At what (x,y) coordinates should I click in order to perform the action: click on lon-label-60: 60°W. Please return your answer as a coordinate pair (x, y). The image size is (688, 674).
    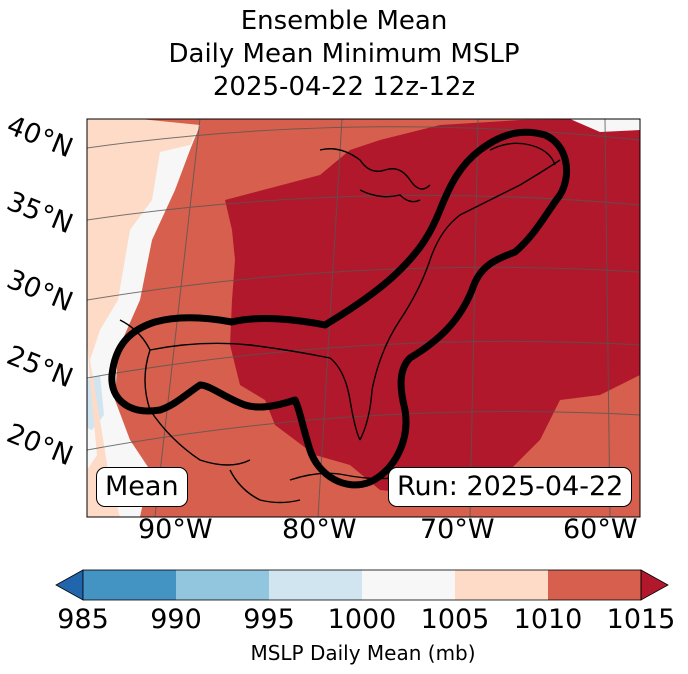
    Looking at the image, I should click on (600, 529).